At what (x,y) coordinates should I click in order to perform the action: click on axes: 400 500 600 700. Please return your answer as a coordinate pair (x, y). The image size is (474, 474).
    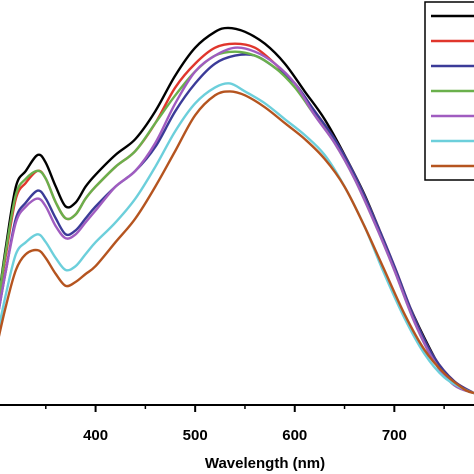
    Looking at the image, I should click on (237, 424).